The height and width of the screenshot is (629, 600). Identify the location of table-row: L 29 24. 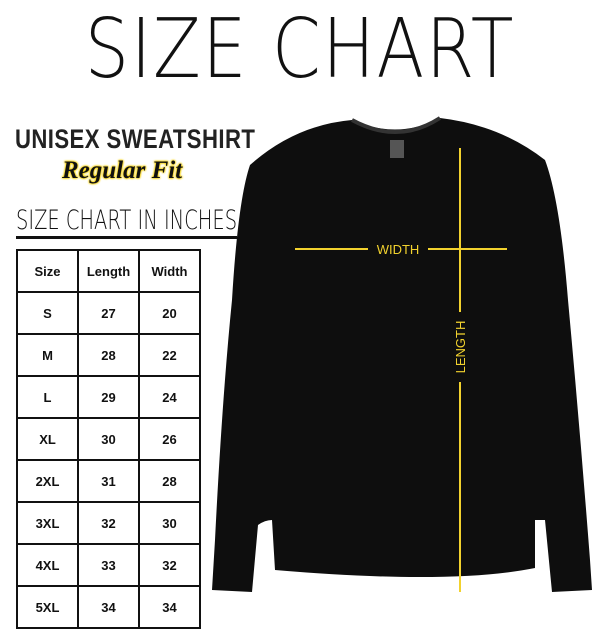
(108, 397).